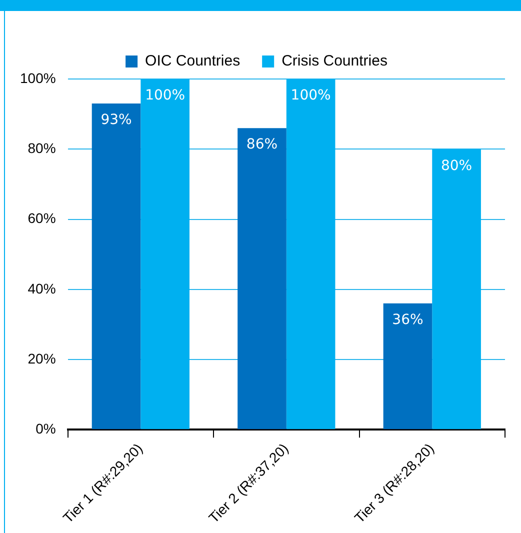 The image size is (521, 533). I want to click on legend-label: Crisis Countries, so click(335, 61).